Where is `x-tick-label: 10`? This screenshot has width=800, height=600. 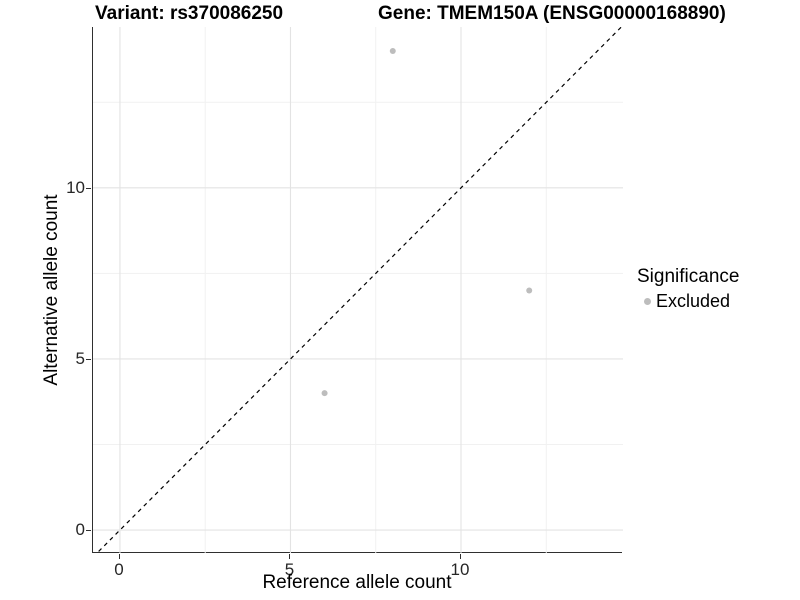 x-tick-label: 10 is located at coordinates (460, 569).